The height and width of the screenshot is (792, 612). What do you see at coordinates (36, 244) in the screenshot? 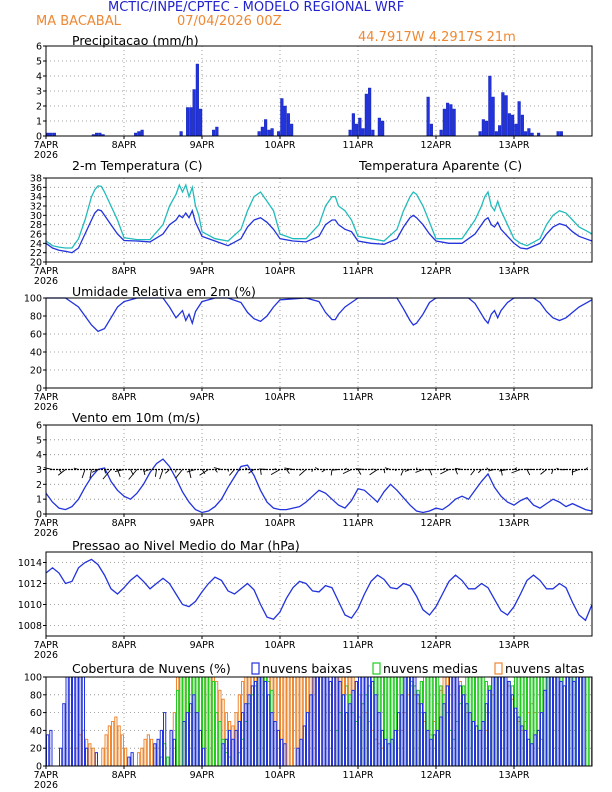
I see `y-tick-label: 24` at bounding box center [36, 244].